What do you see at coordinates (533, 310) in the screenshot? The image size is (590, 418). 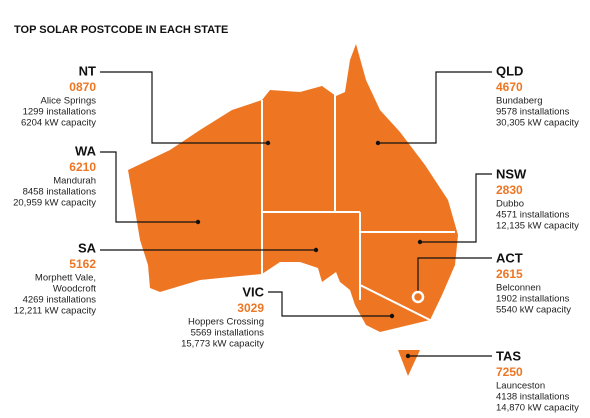 I see `state-detail: 5540 kW capacity` at bounding box center [533, 310].